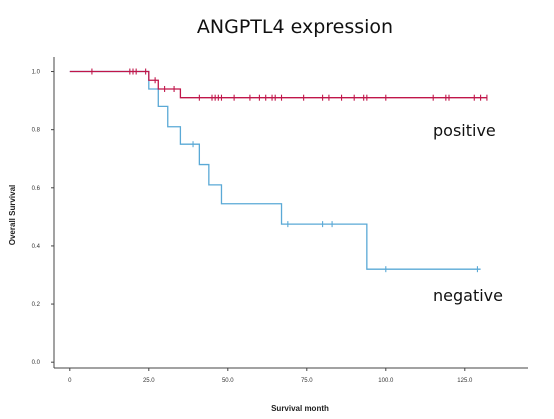 Image resolution: width=554 pixels, height=419 pixels. I want to click on series-label-negative: negative, so click(468, 295).